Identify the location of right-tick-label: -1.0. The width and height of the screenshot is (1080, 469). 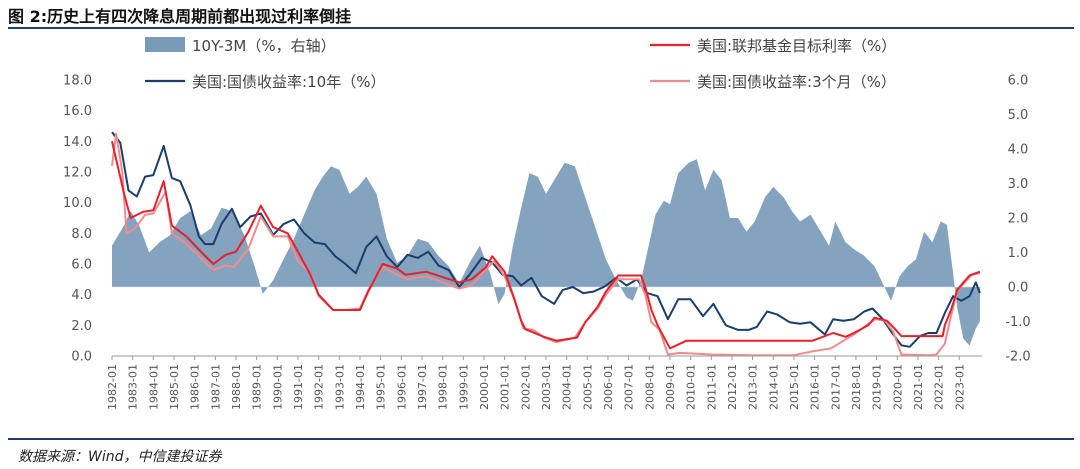
(1017, 322).